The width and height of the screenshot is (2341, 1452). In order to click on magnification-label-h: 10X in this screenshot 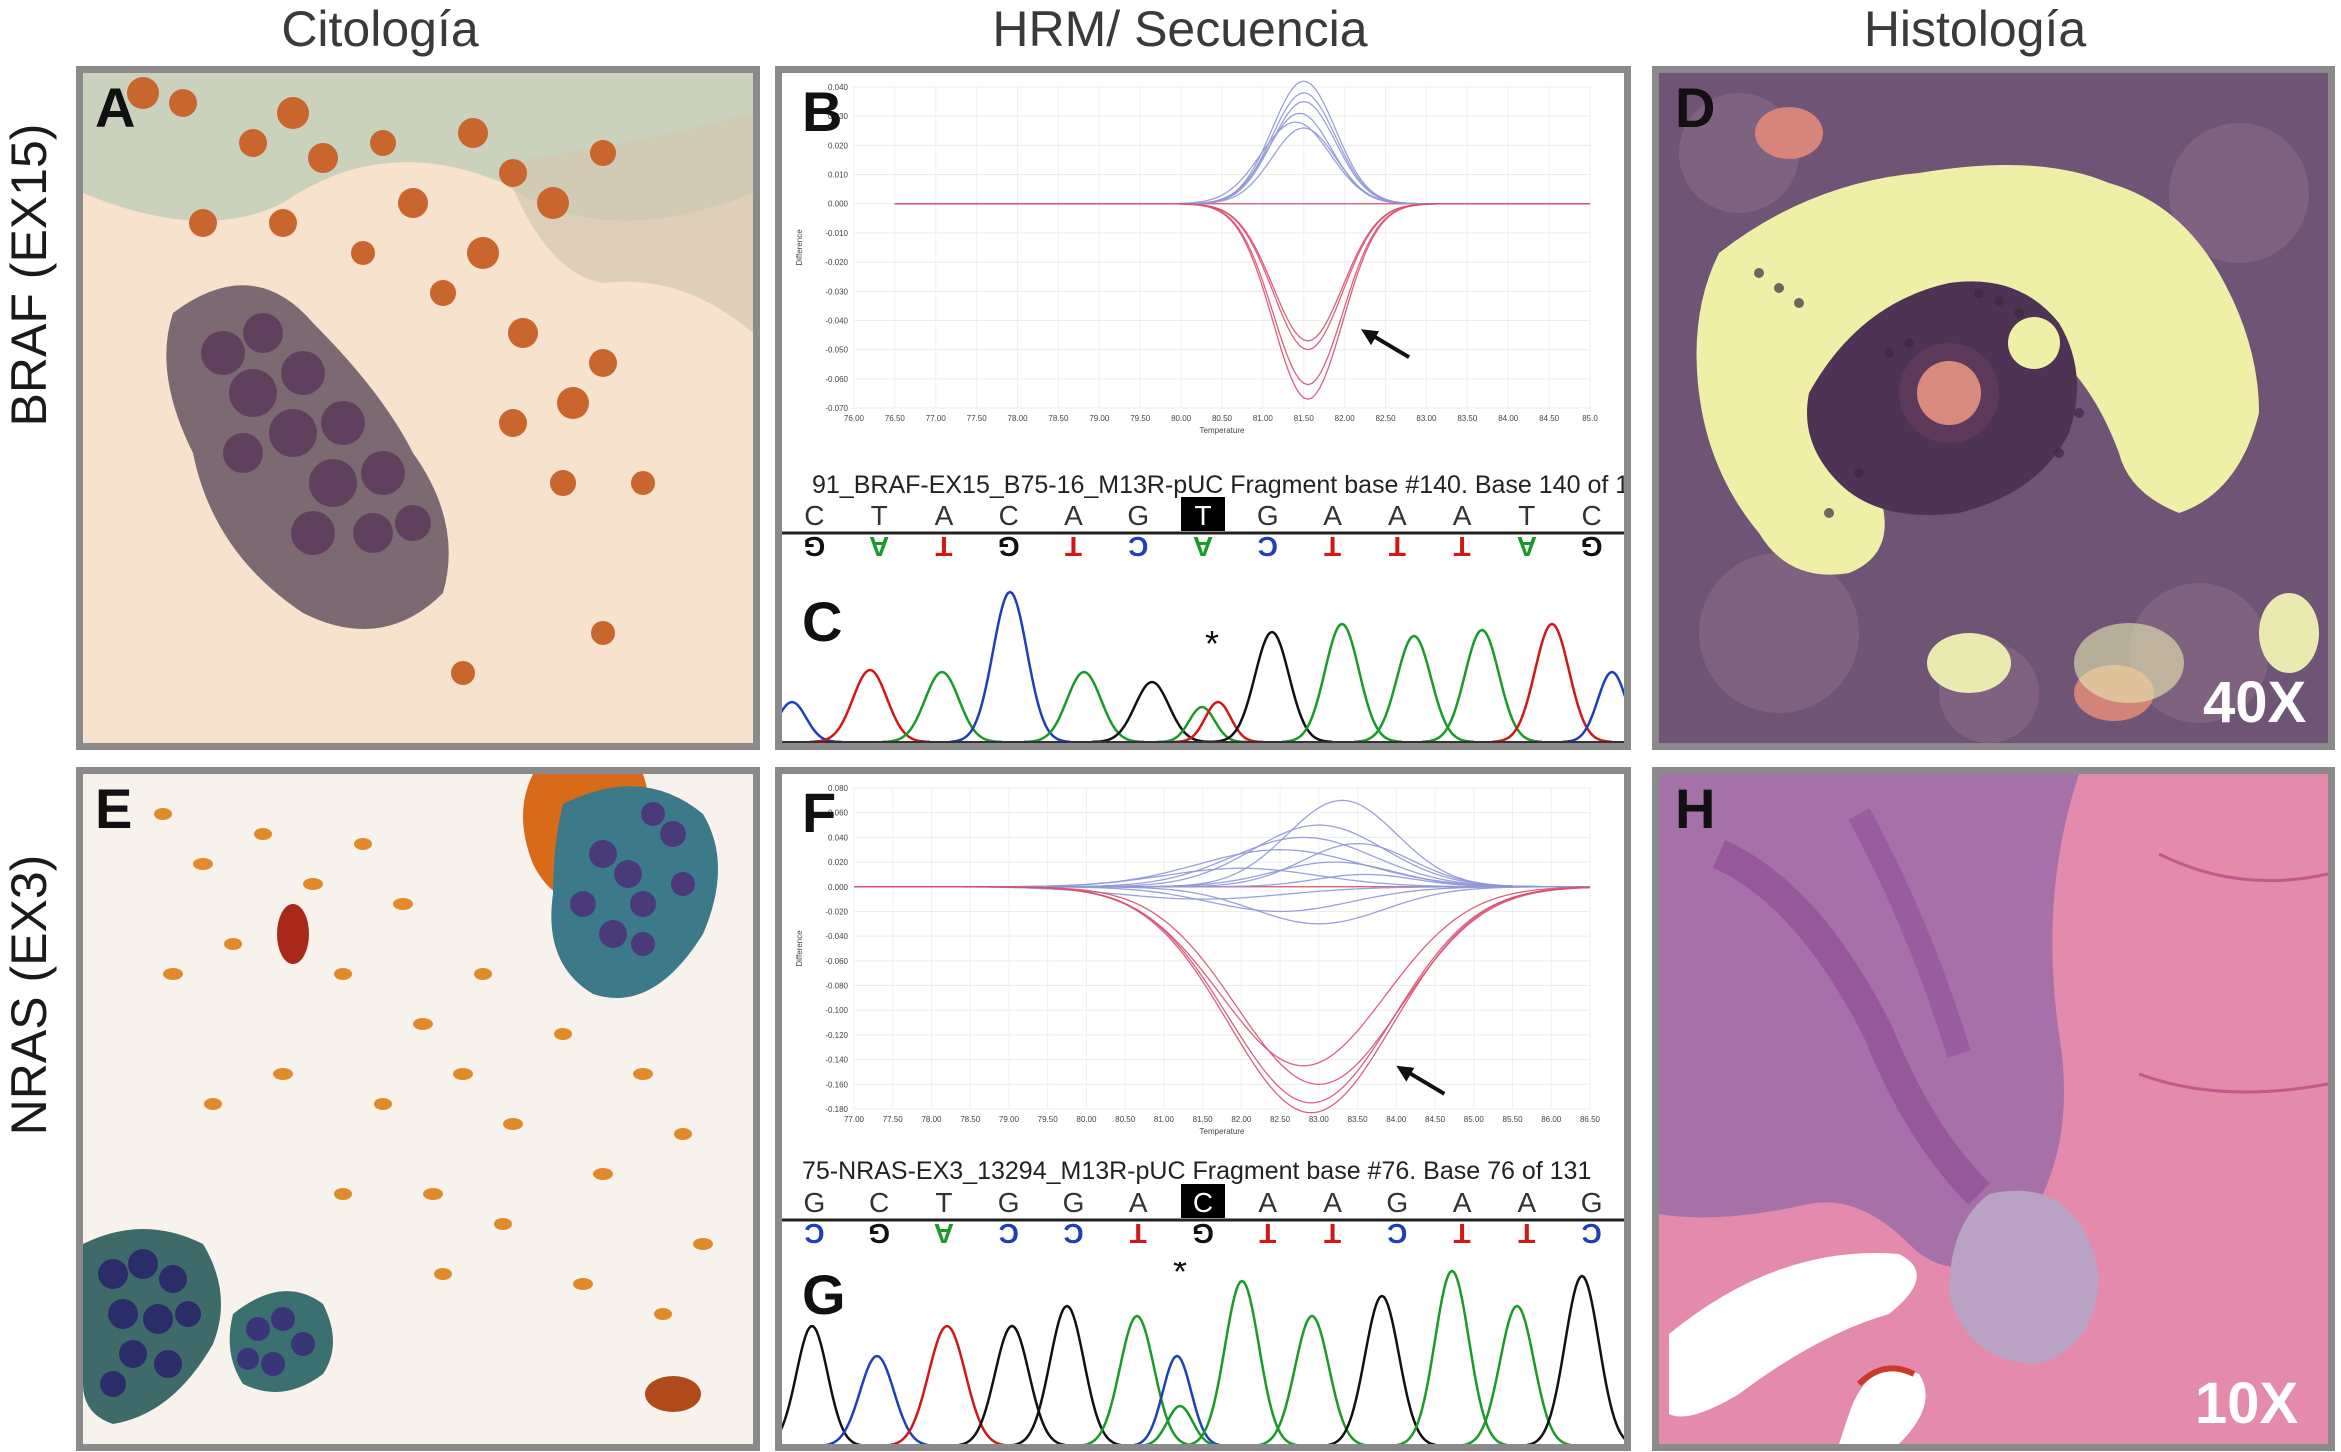, I will do `click(2247, 1403)`.